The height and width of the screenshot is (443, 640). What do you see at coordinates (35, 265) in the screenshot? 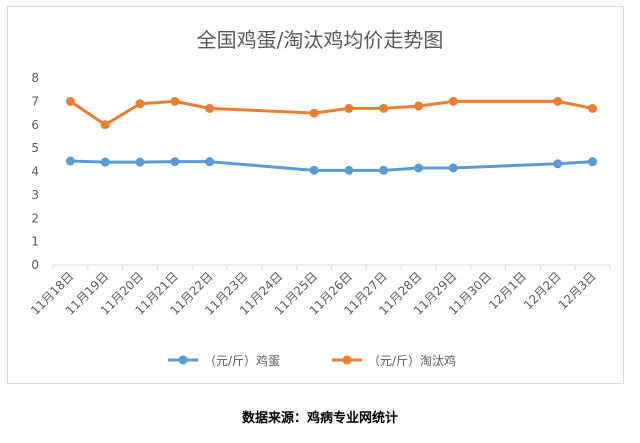
I see `y-tick-label: 0` at bounding box center [35, 265].